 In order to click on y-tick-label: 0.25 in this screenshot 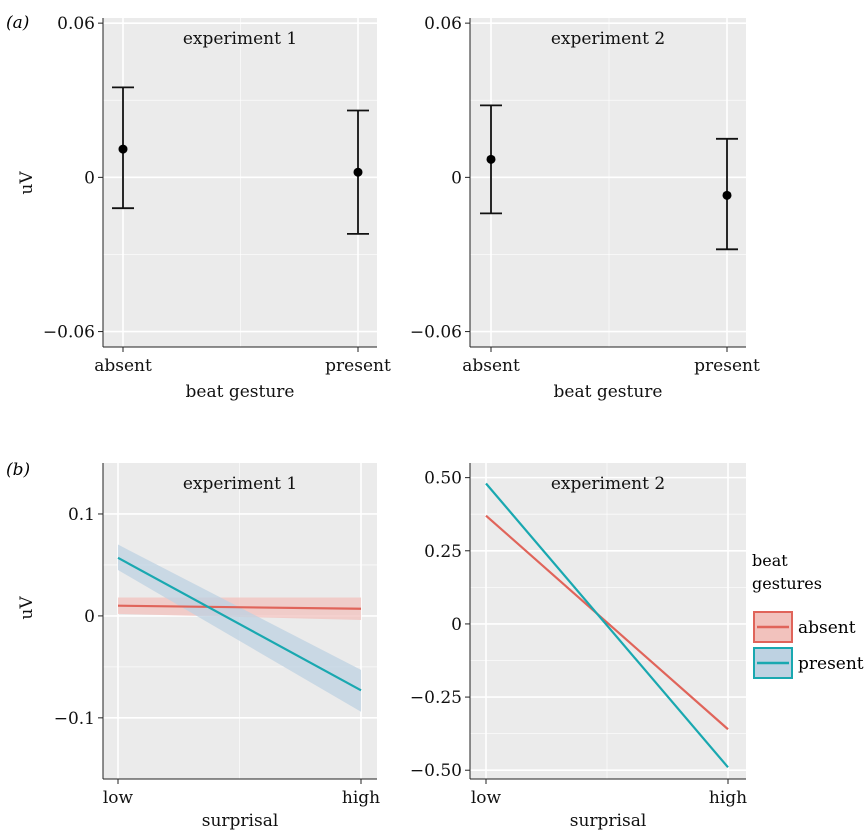, I will do `click(443, 552)`.